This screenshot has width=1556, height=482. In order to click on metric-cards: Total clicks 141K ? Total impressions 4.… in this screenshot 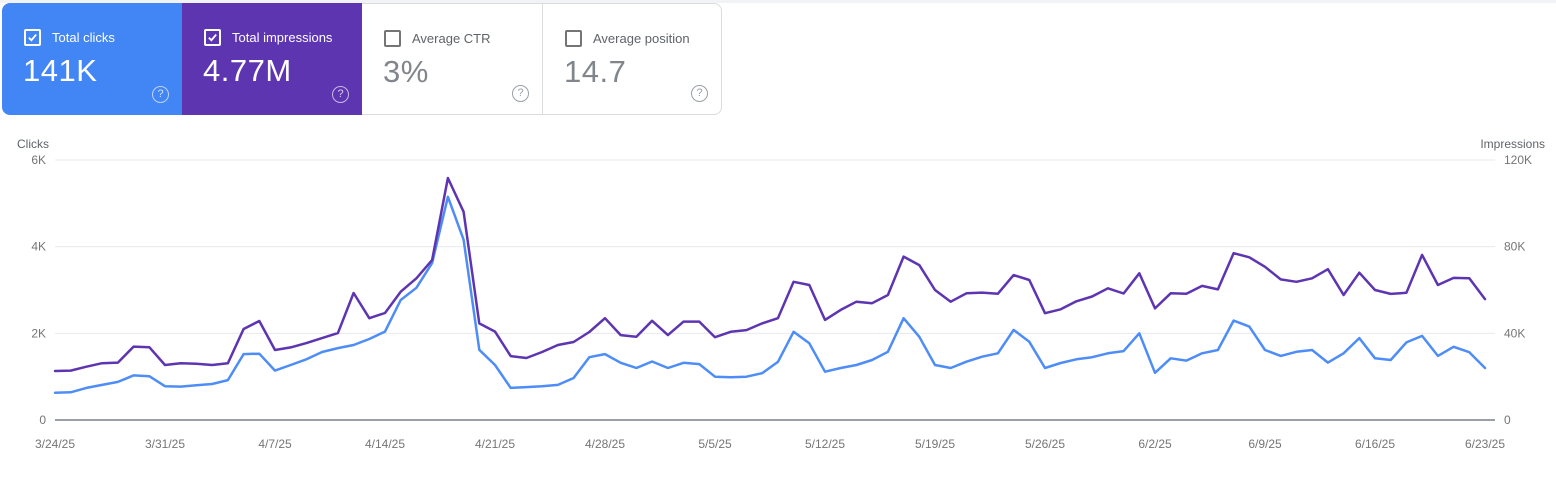, I will do `click(362, 59)`.